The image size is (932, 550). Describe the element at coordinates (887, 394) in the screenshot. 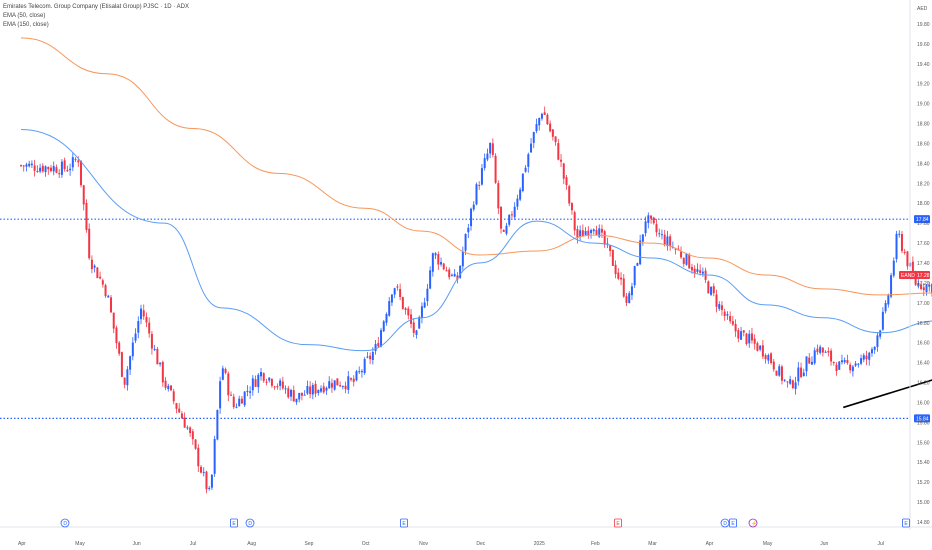

I see `trendline-drawings` at that location.